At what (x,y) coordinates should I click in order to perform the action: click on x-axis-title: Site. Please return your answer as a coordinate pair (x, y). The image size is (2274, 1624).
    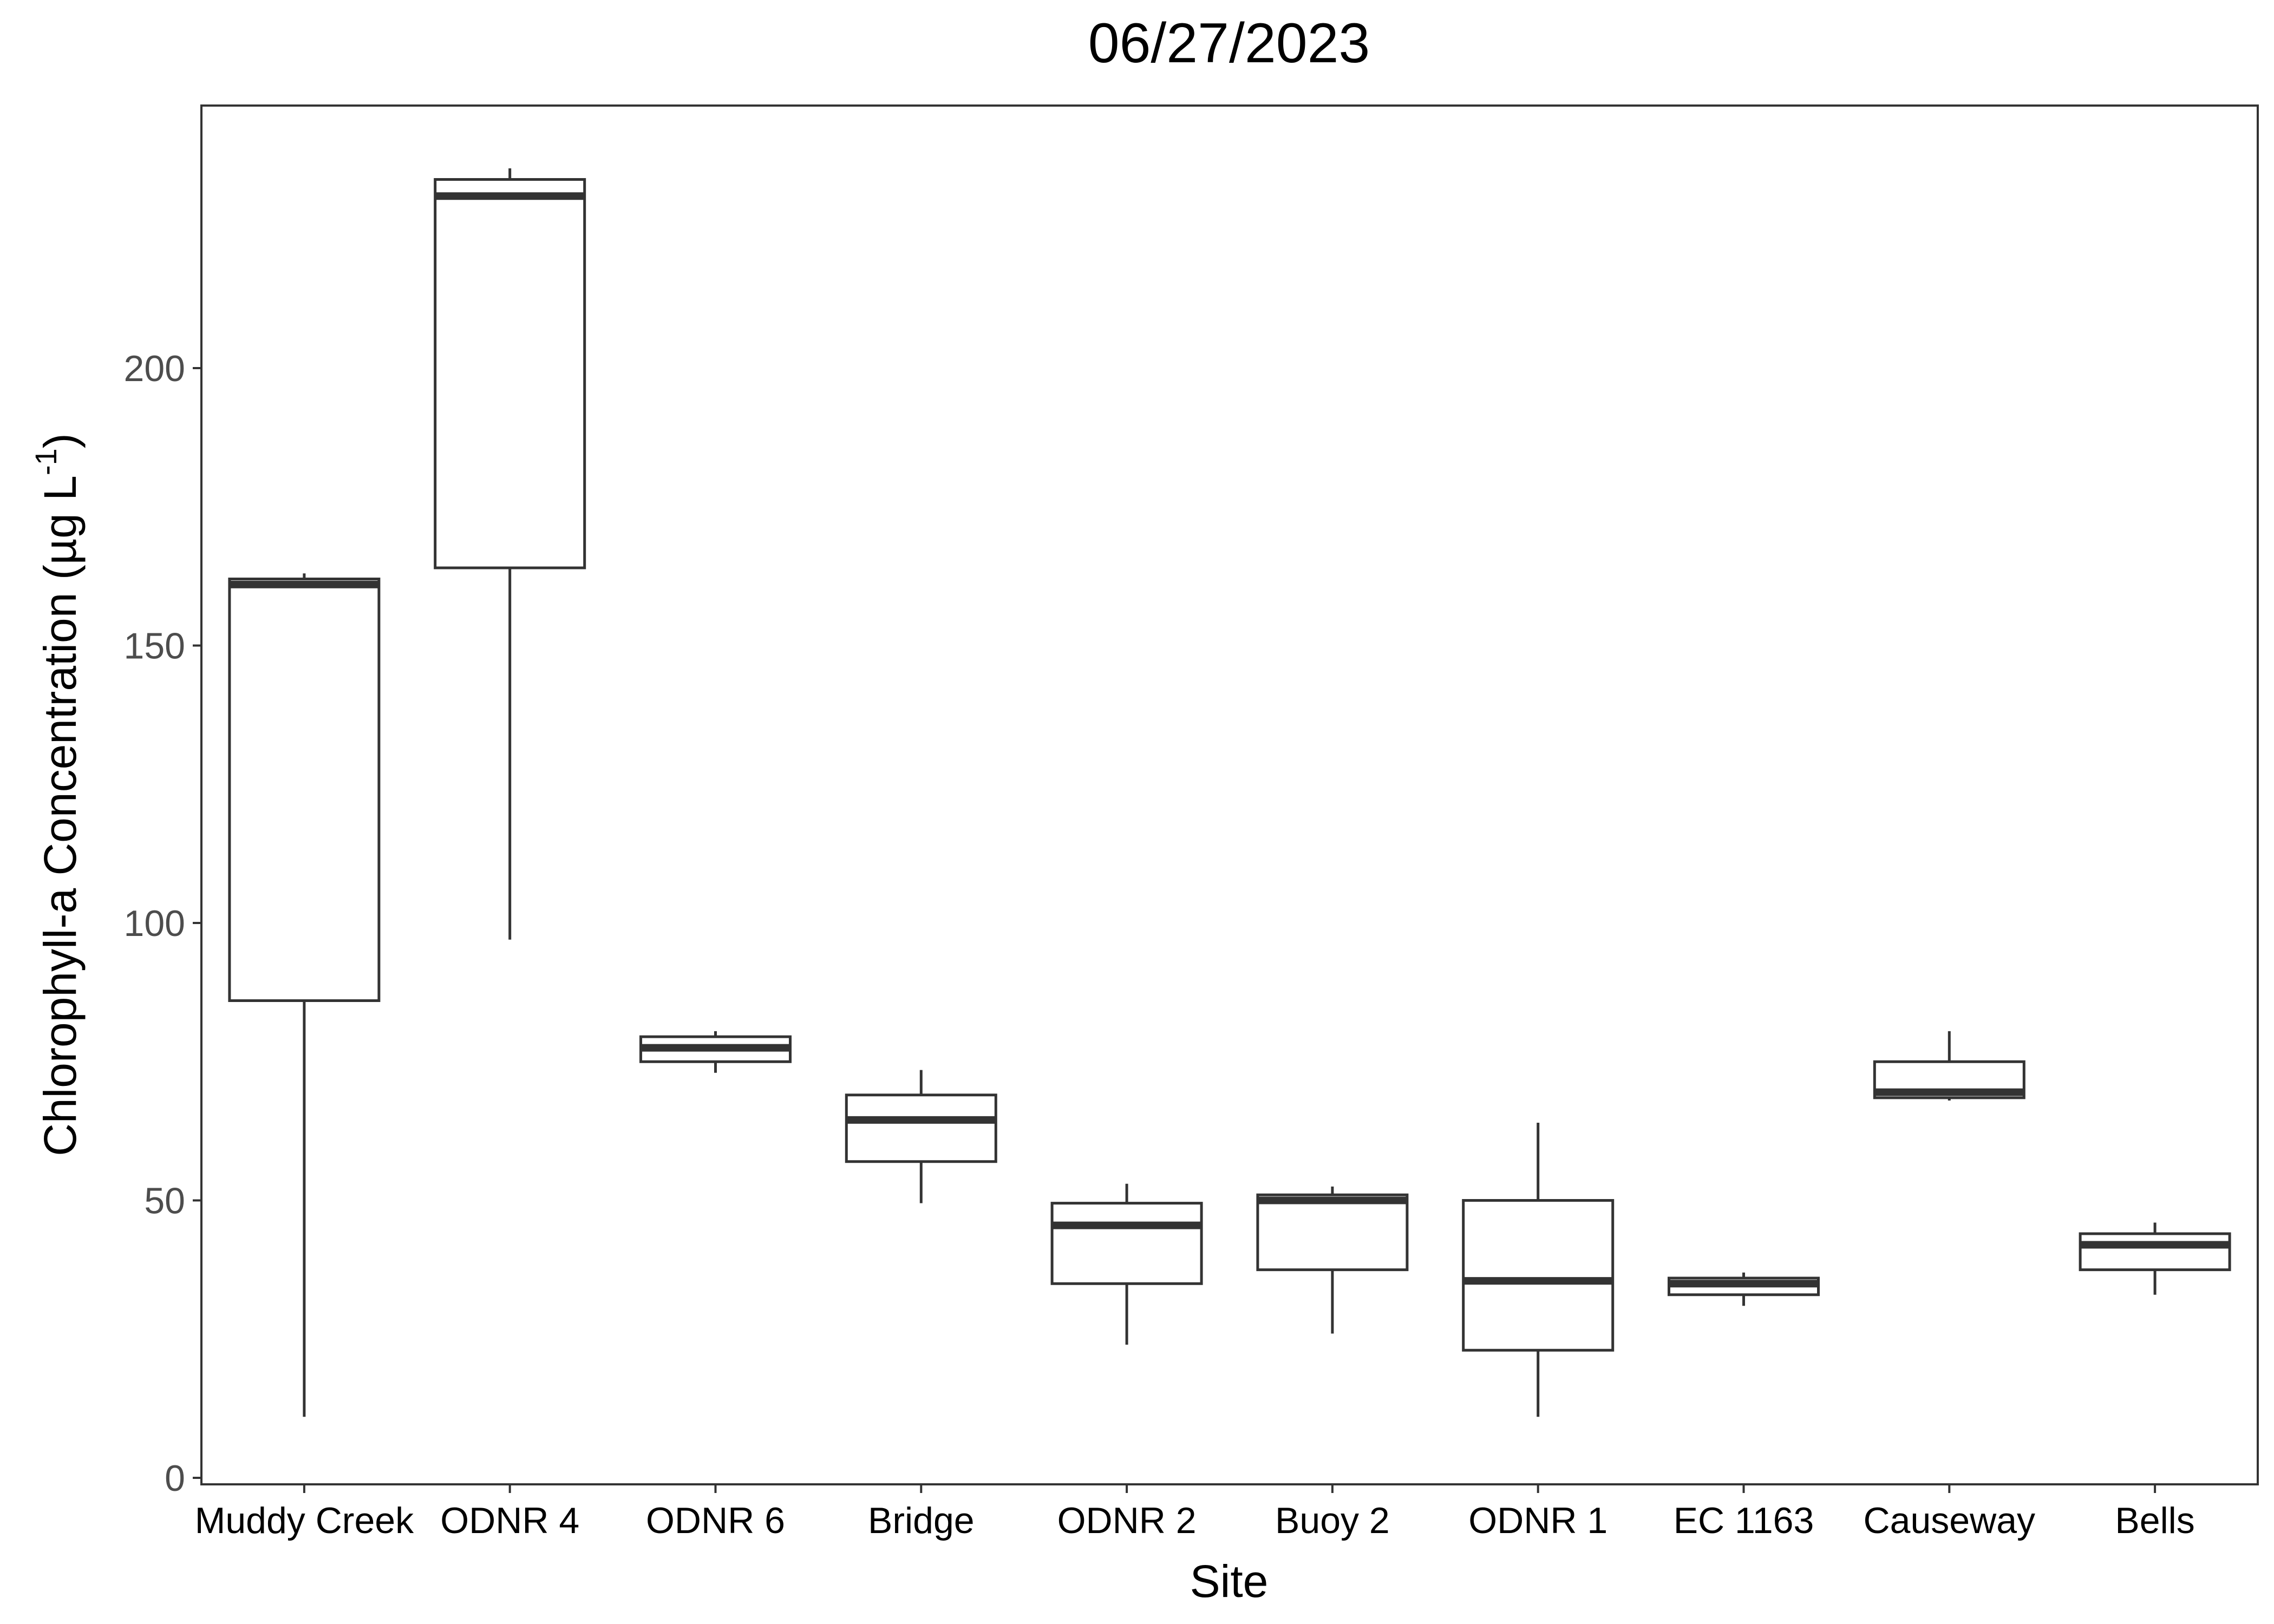
    Looking at the image, I should click on (1230, 1581).